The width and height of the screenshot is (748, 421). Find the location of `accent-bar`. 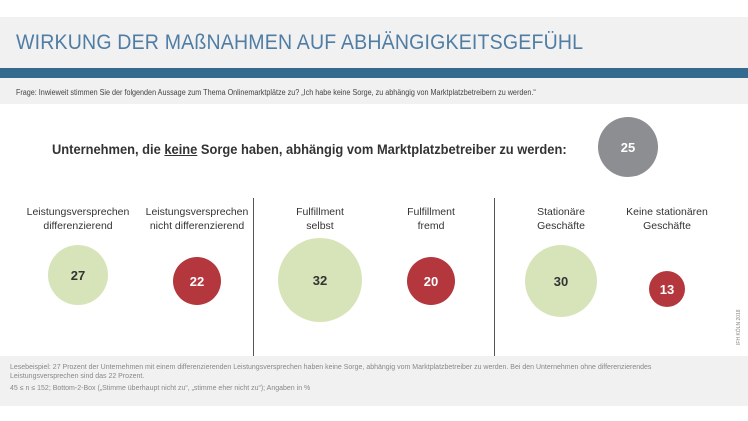

accent-bar is located at coordinates (374, 73).